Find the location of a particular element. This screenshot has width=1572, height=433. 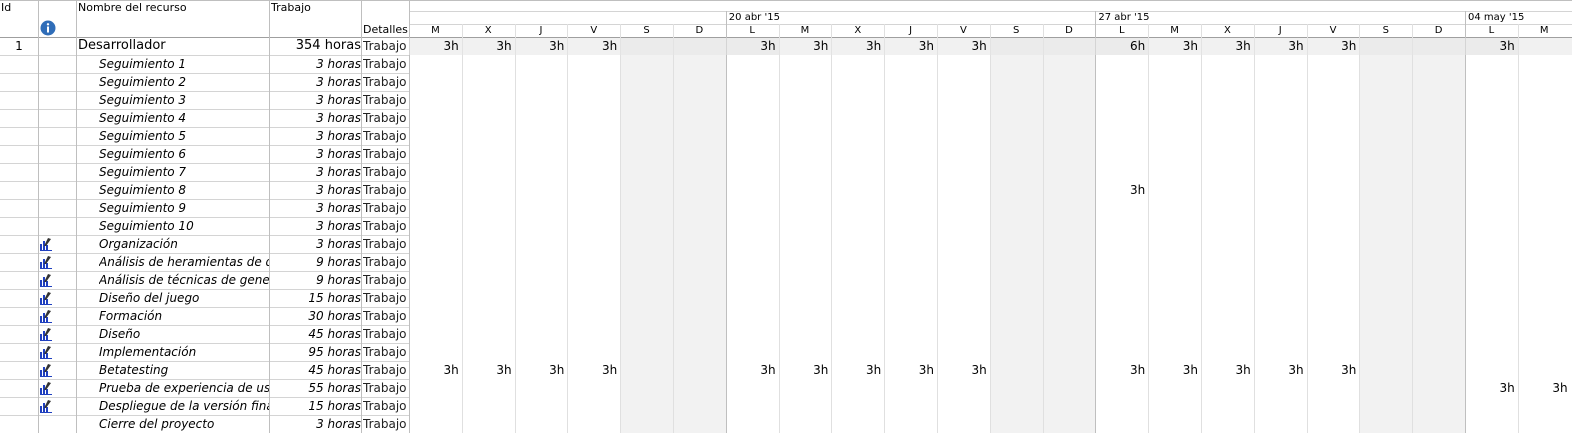

column-header-id: Id is located at coordinates (6, 7).